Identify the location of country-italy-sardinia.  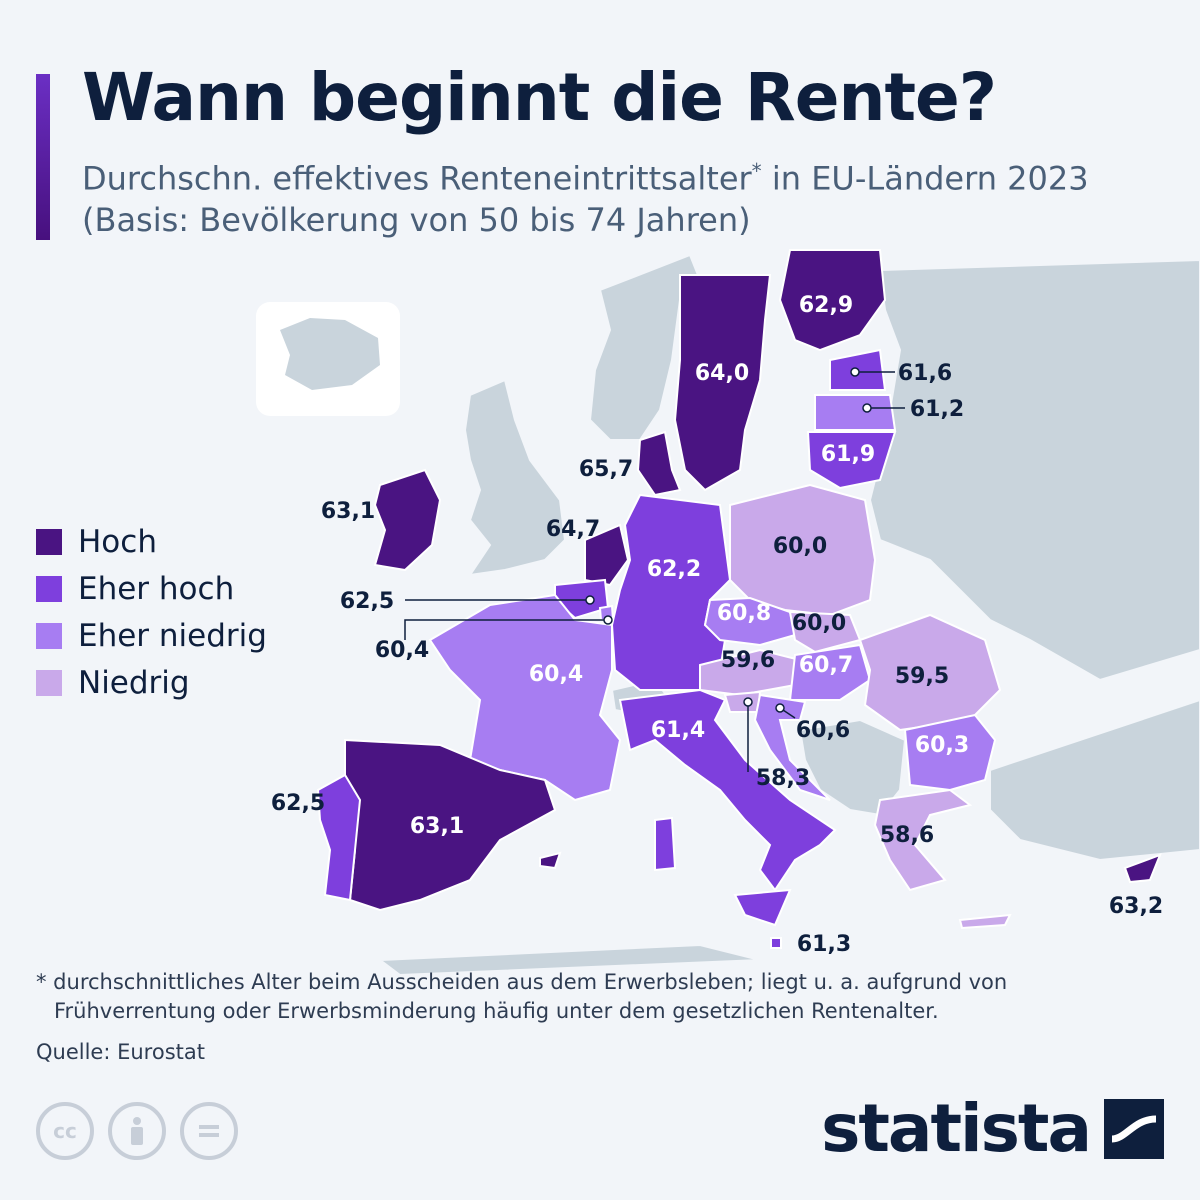
(665, 844).